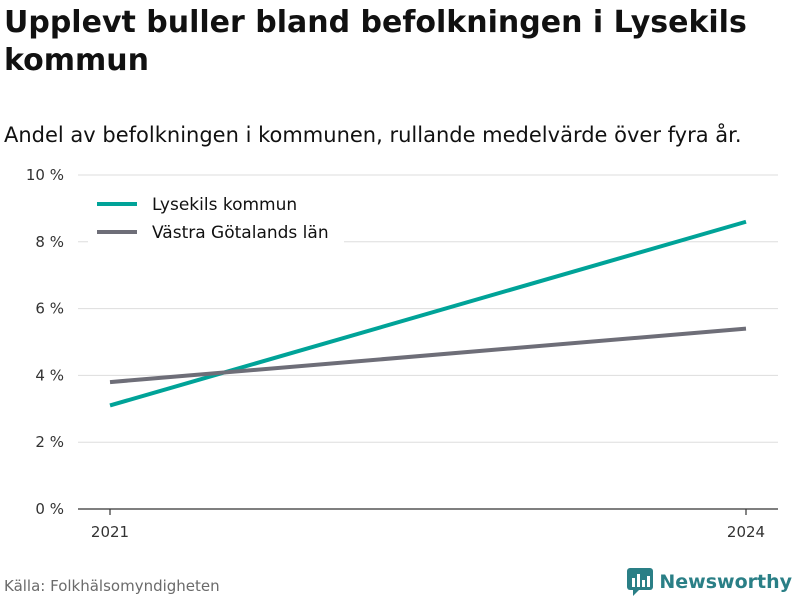 The width and height of the screenshot is (800, 600). What do you see at coordinates (428, 355) in the screenshot?
I see `series-line` at bounding box center [428, 355].